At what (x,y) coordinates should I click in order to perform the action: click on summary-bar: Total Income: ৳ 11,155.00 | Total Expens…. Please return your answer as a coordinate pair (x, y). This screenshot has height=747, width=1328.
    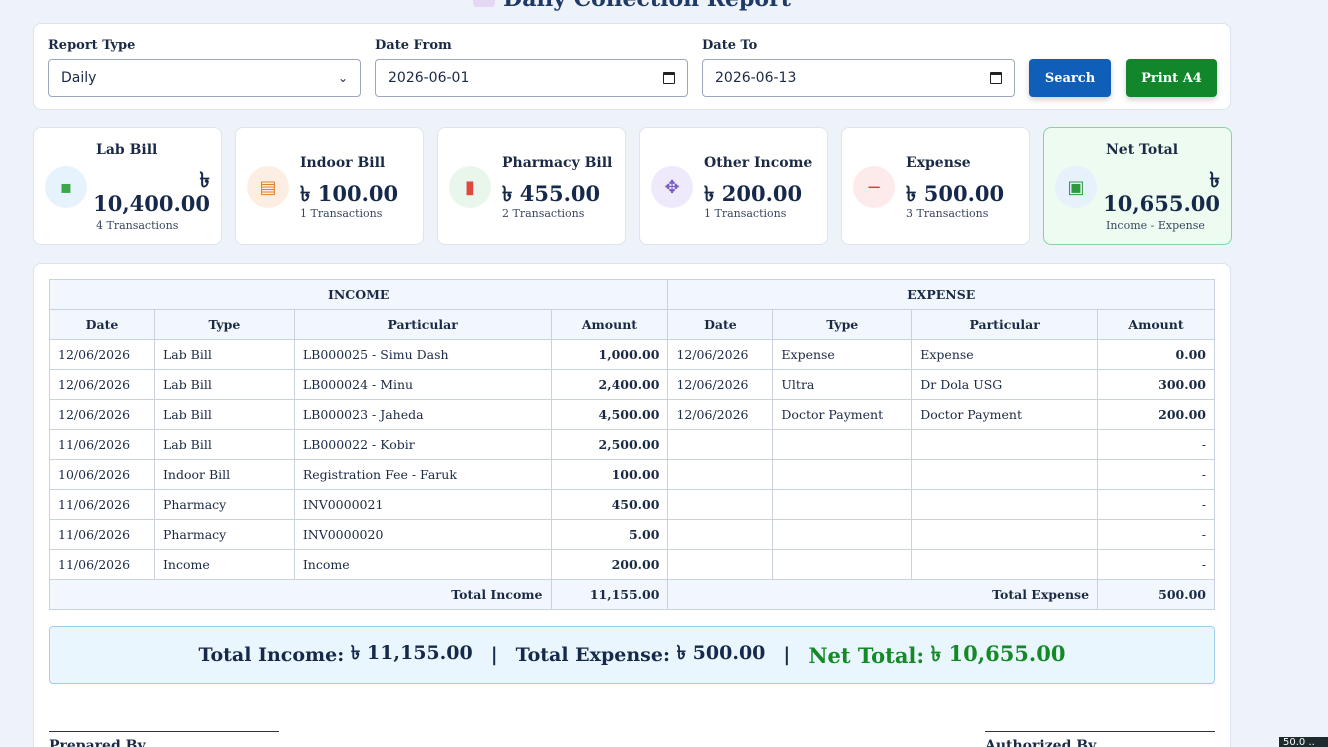
    Looking at the image, I should click on (632, 655).